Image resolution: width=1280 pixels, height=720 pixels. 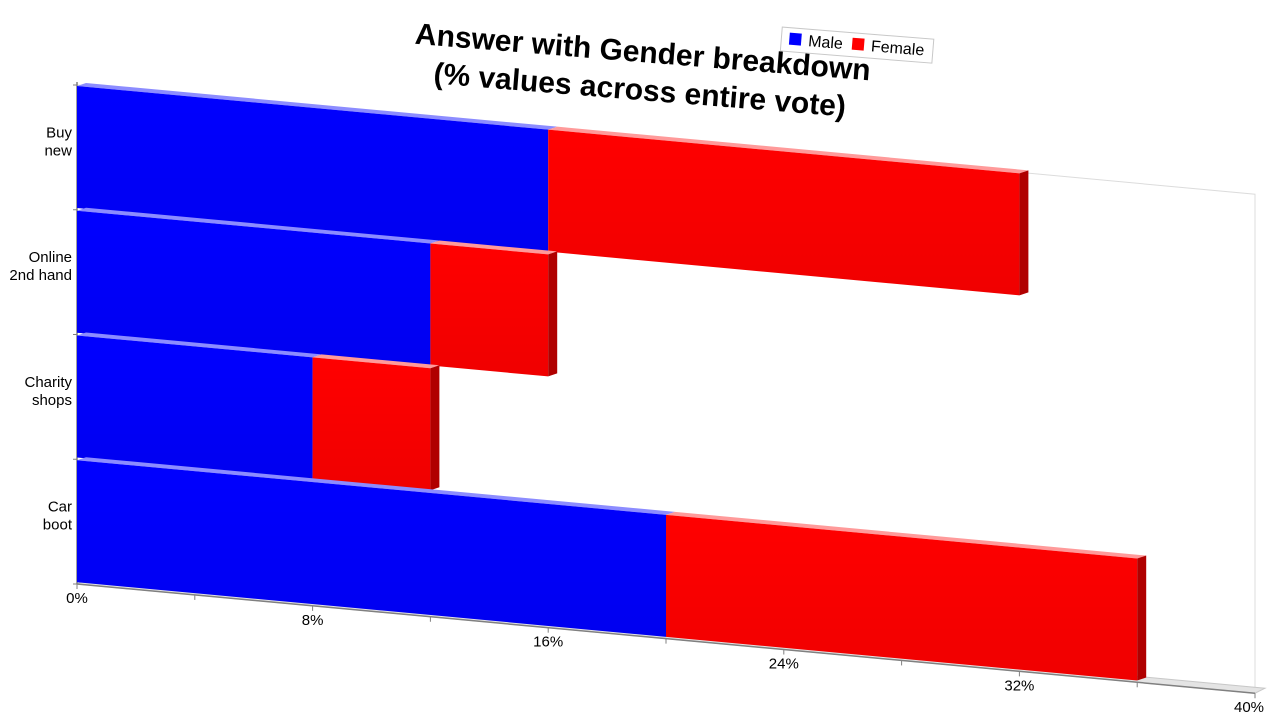 I want to click on x-tick-label: 24%, so click(x=784, y=664).